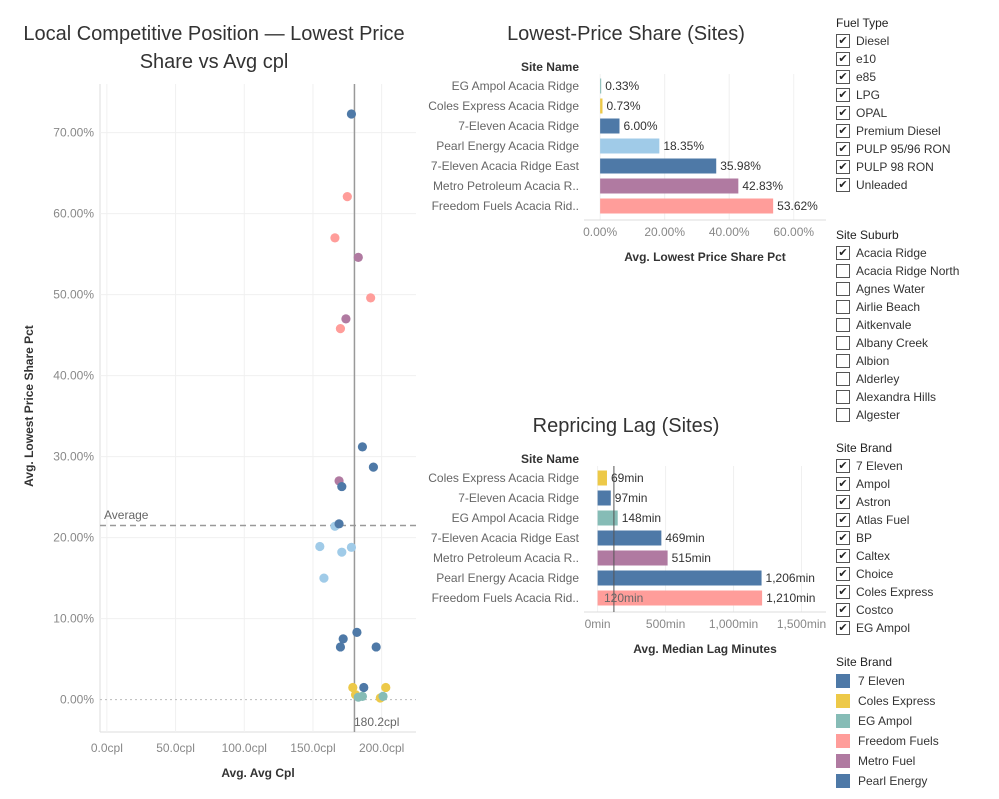 The width and height of the screenshot is (999, 799). Describe the element at coordinates (916, 520) in the screenshot. I see `filter-option-atlas-fuel: ✔ Atlas Fuel` at that location.